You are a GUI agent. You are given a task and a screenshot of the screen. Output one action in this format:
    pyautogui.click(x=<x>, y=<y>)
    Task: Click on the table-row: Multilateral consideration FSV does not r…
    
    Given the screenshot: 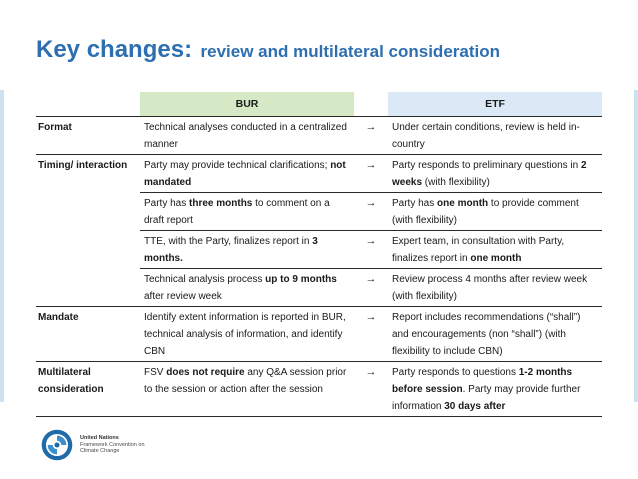 What is the action you would take?
    pyautogui.click(x=319, y=389)
    